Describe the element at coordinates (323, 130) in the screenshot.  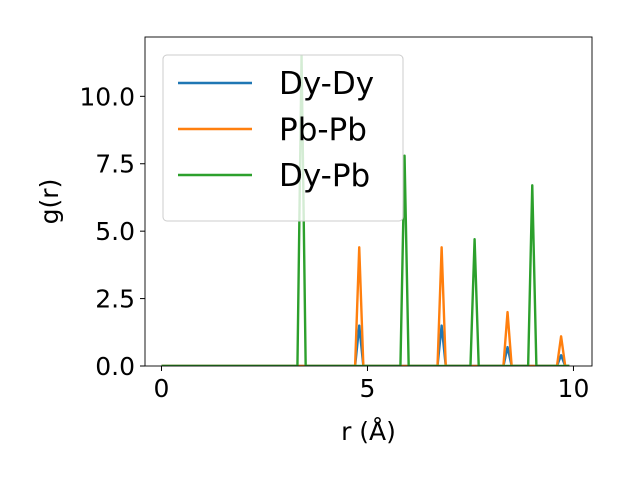
I see `legend-label: Pb-Pb` at that location.